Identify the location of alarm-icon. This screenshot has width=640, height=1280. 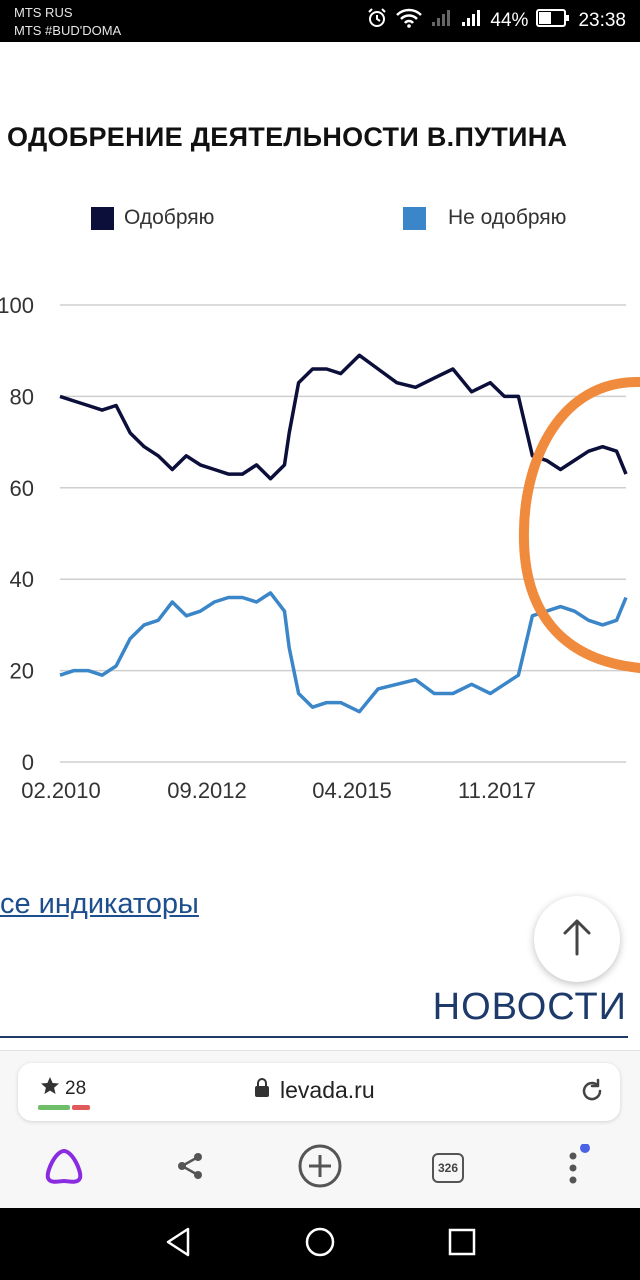
(377, 21).